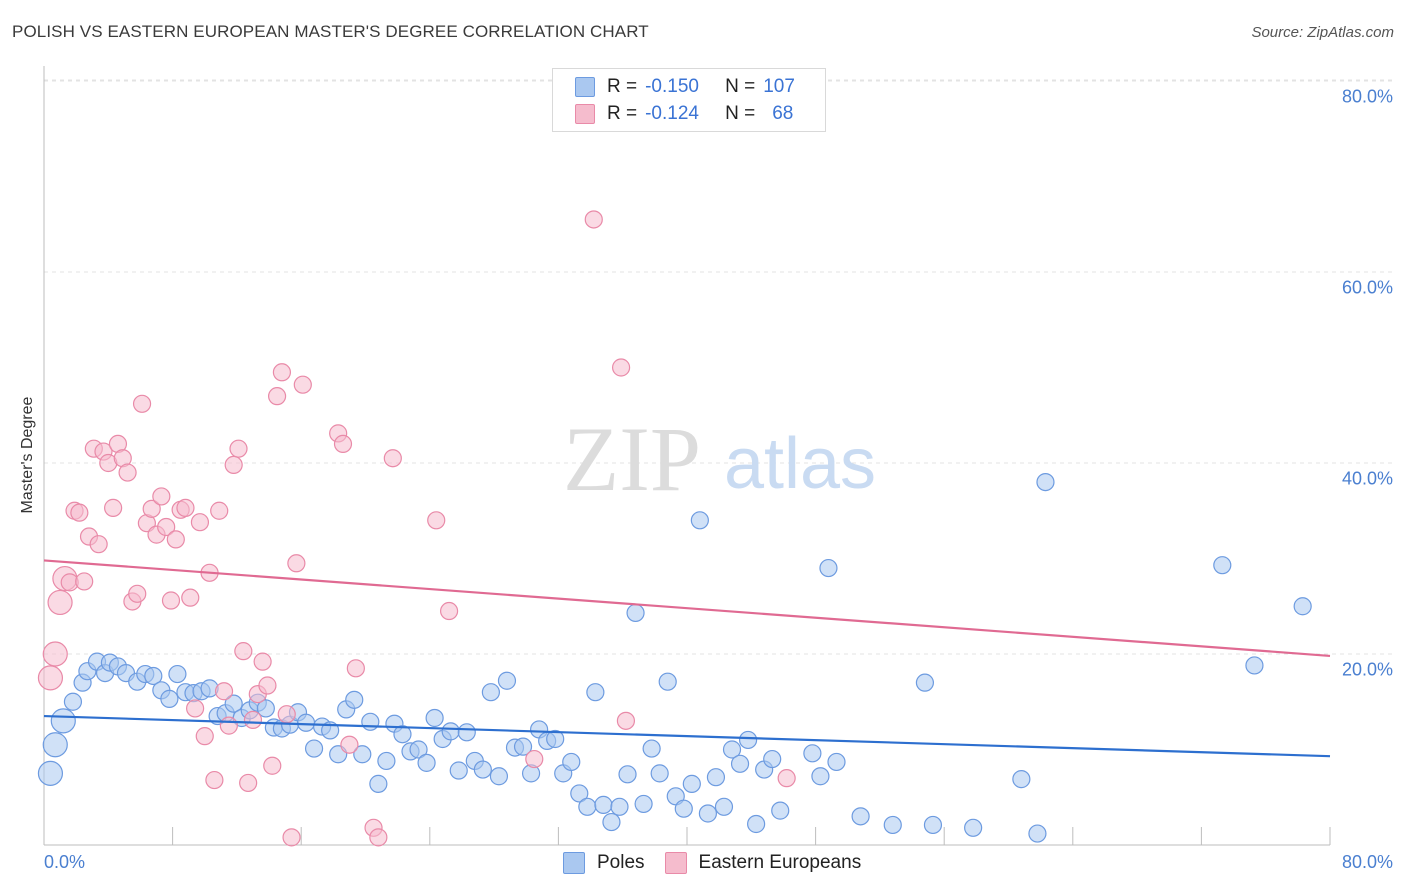 The width and height of the screenshot is (1406, 892). What do you see at coordinates (574, 863) in the screenshot?
I see `poles-legend-swatch` at bounding box center [574, 863].